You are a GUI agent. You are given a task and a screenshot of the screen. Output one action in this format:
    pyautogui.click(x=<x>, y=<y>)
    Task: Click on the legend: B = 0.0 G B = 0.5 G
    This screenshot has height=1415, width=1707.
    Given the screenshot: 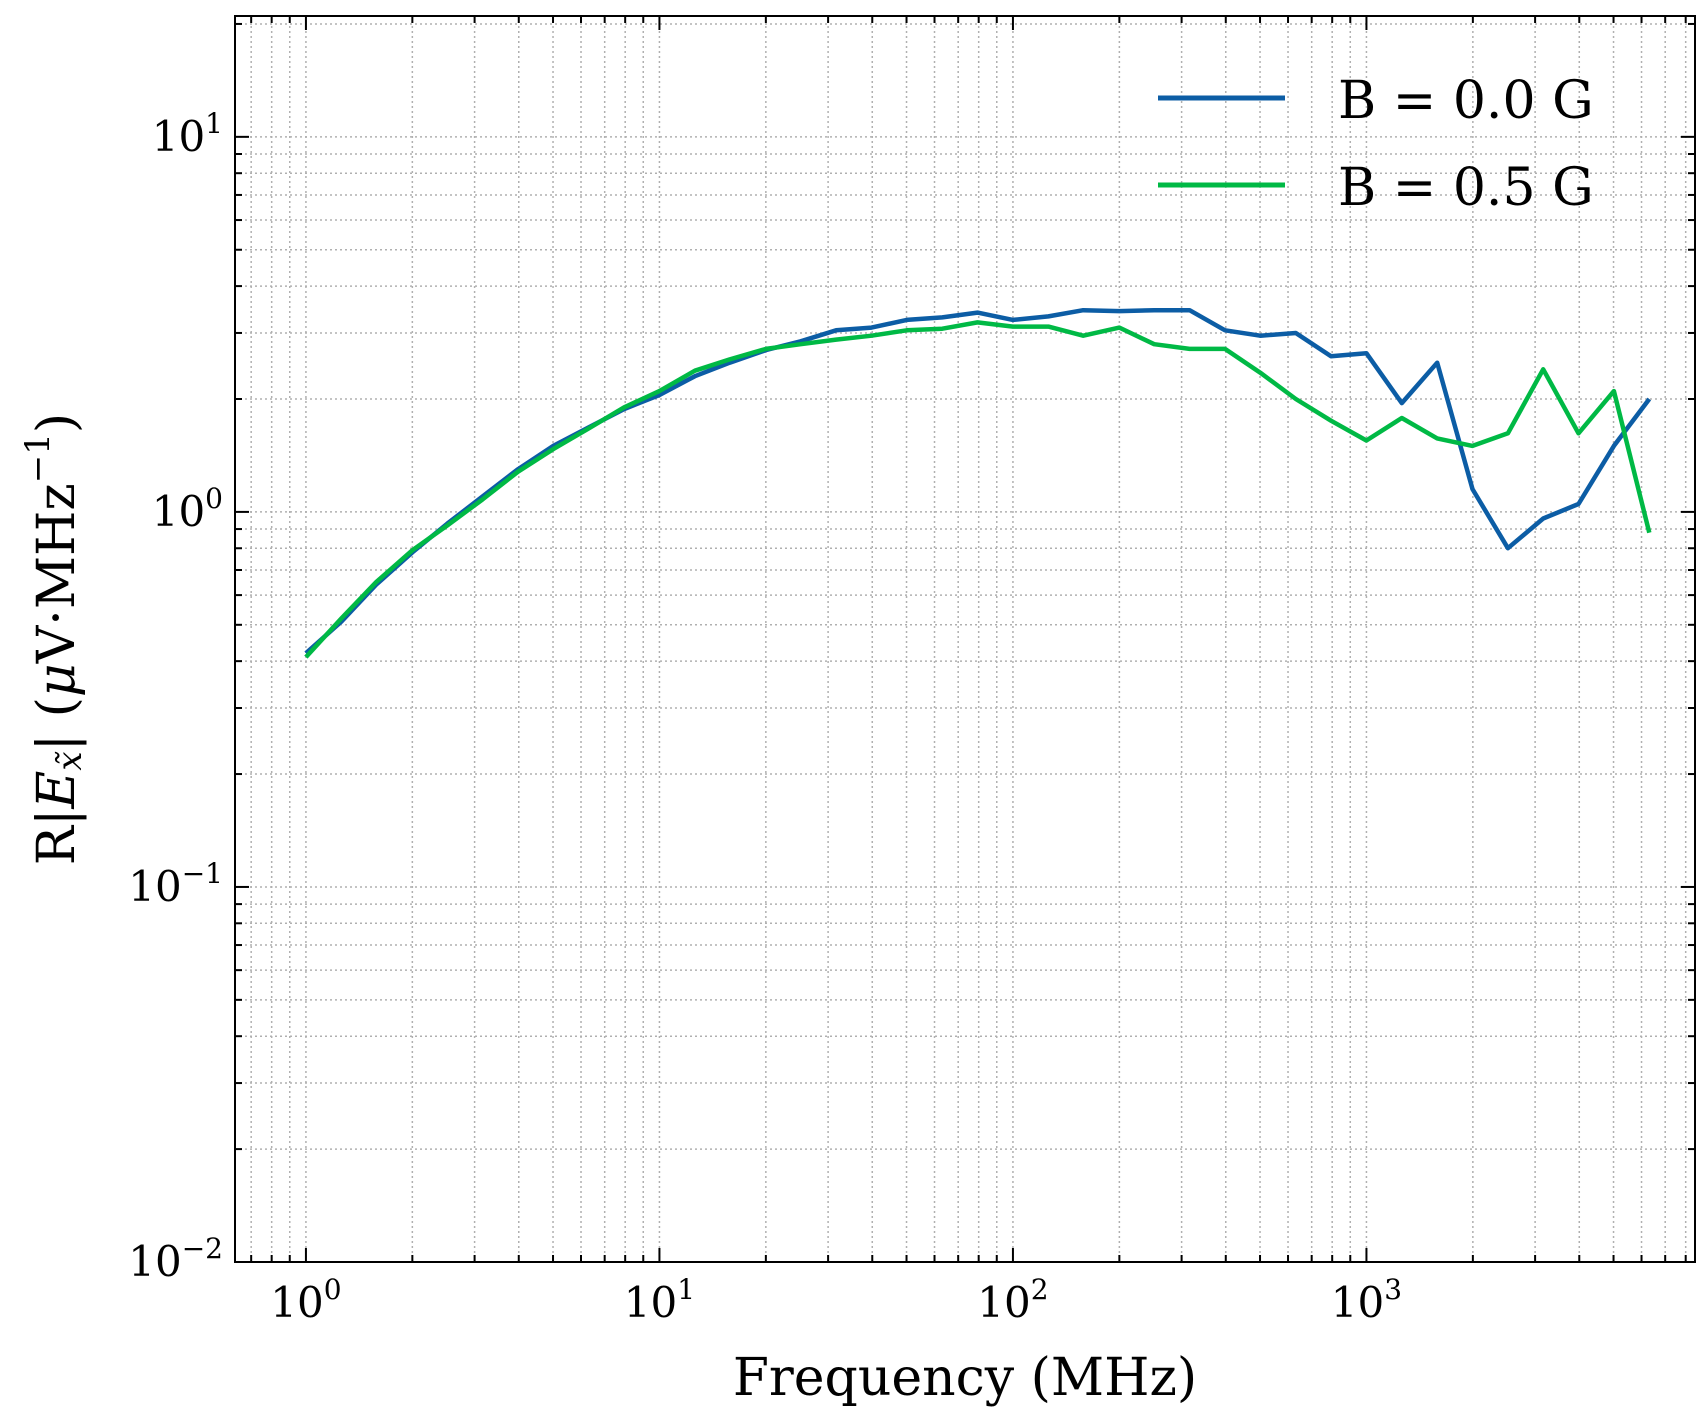 What is the action you would take?
    pyautogui.click(x=1376, y=144)
    